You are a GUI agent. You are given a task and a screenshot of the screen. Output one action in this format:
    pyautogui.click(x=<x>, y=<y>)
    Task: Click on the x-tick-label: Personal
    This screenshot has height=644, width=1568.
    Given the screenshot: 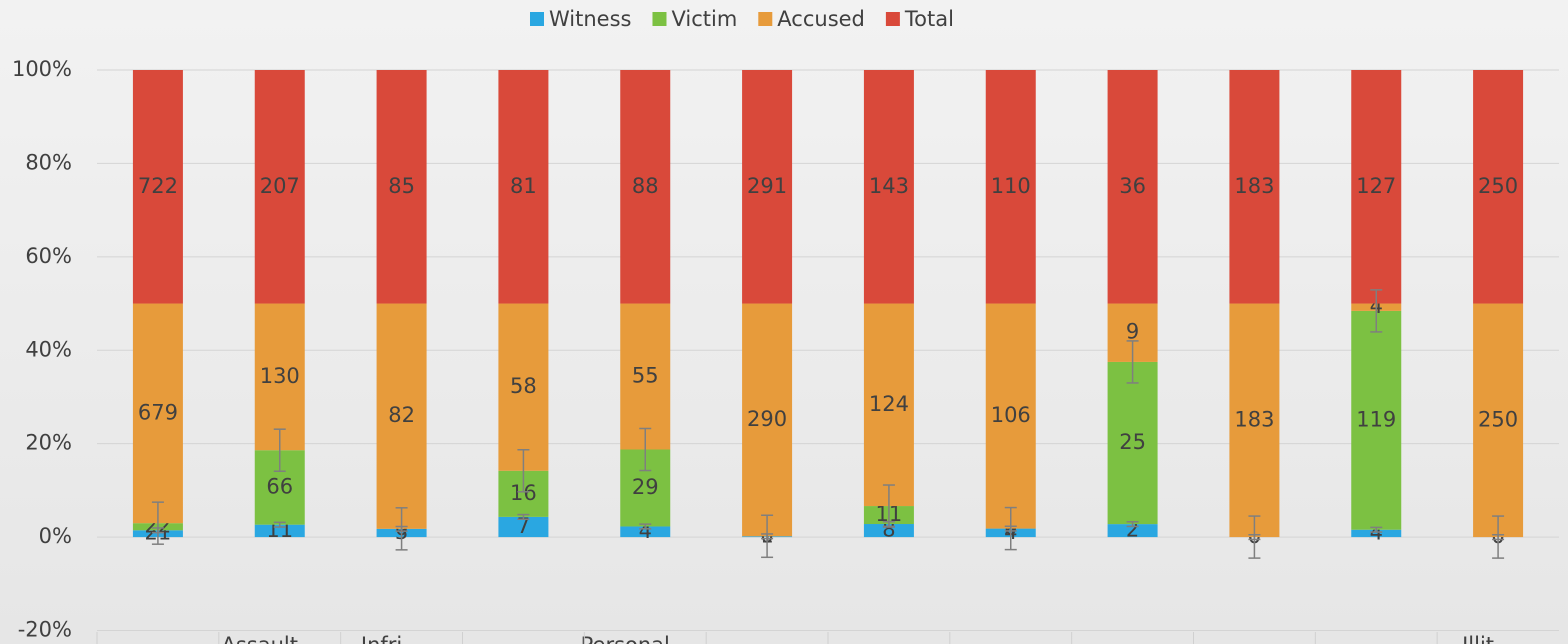 What is the action you would take?
    pyautogui.click(x=625, y=638)
    